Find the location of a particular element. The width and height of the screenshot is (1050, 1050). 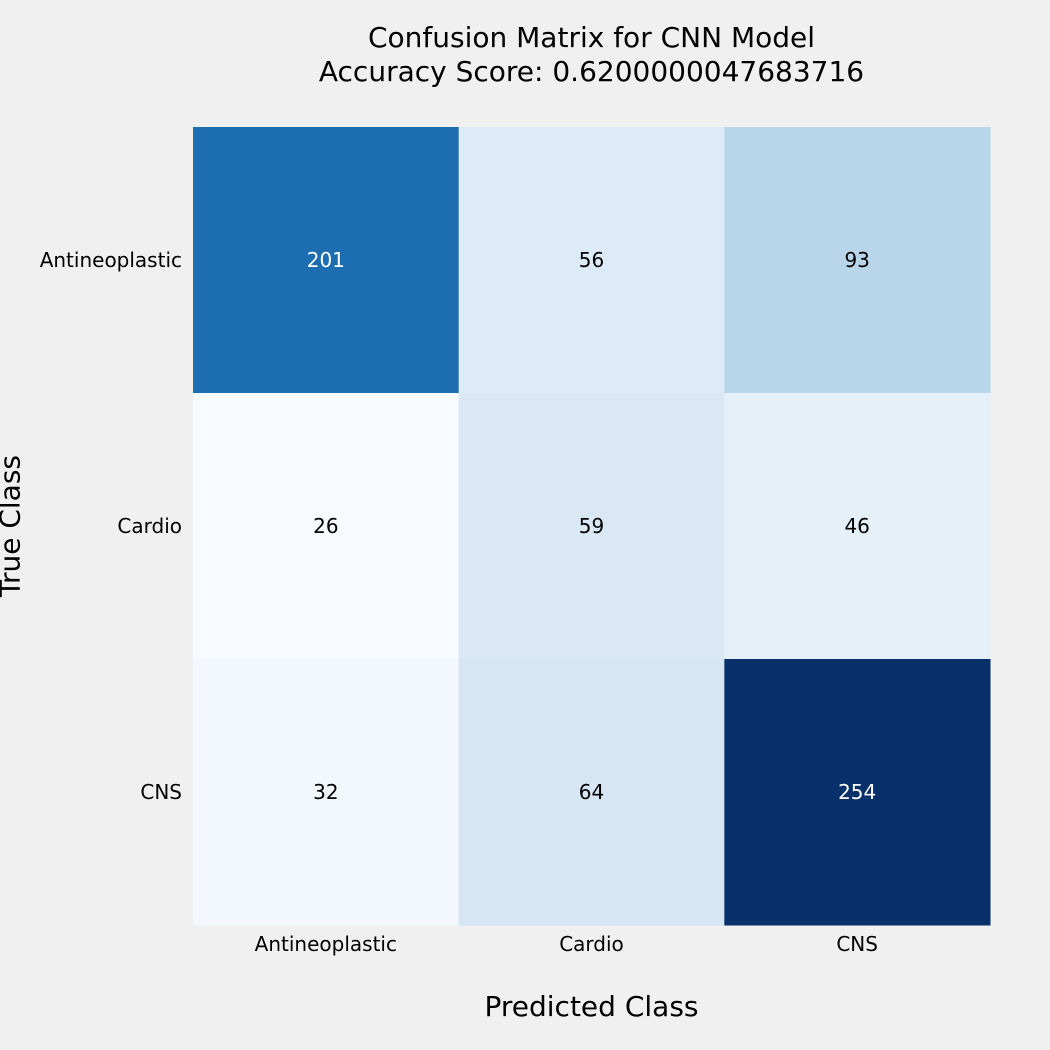

cell-value-label: 59 is located at coordinates (591, 526).